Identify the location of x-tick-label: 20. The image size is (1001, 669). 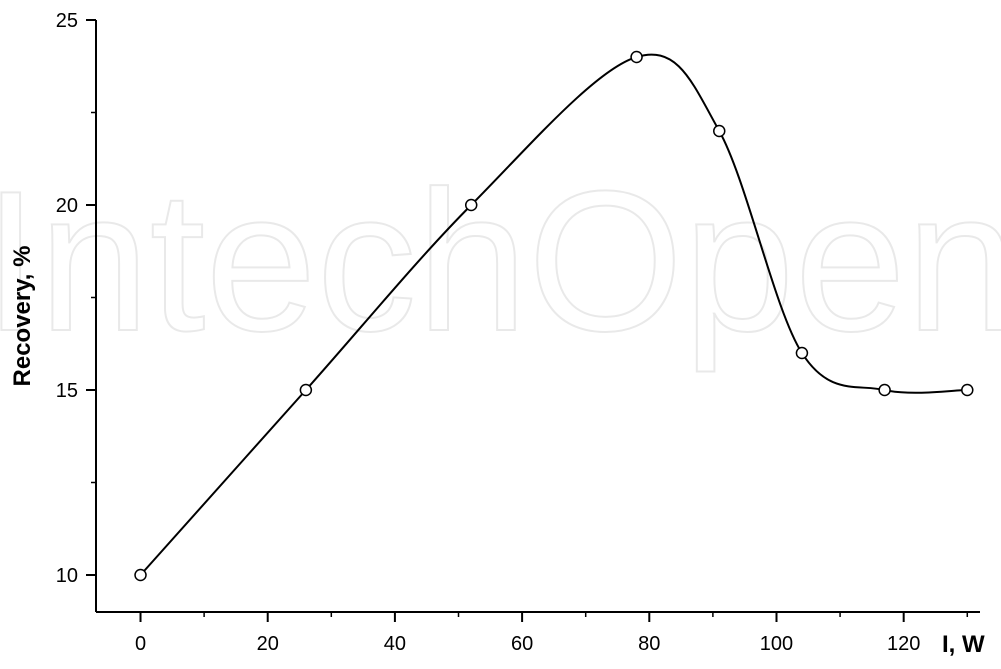
(268, 644).